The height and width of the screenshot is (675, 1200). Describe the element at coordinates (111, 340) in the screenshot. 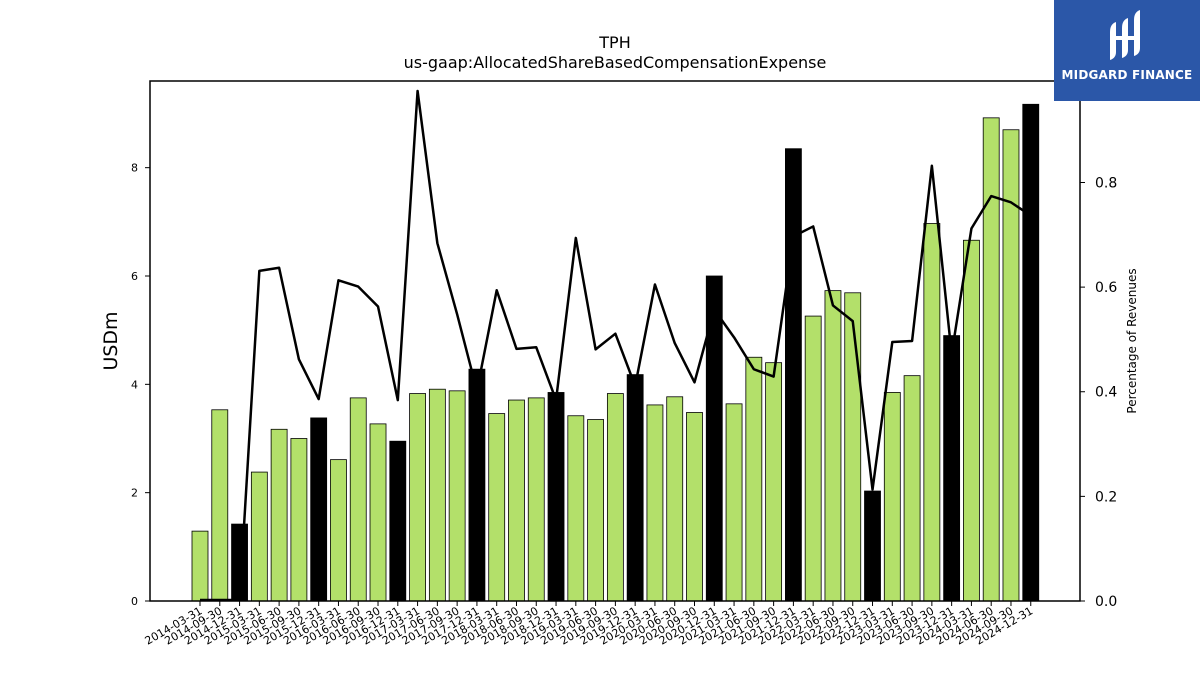

I see `y-axis-label: USDm` at that location.